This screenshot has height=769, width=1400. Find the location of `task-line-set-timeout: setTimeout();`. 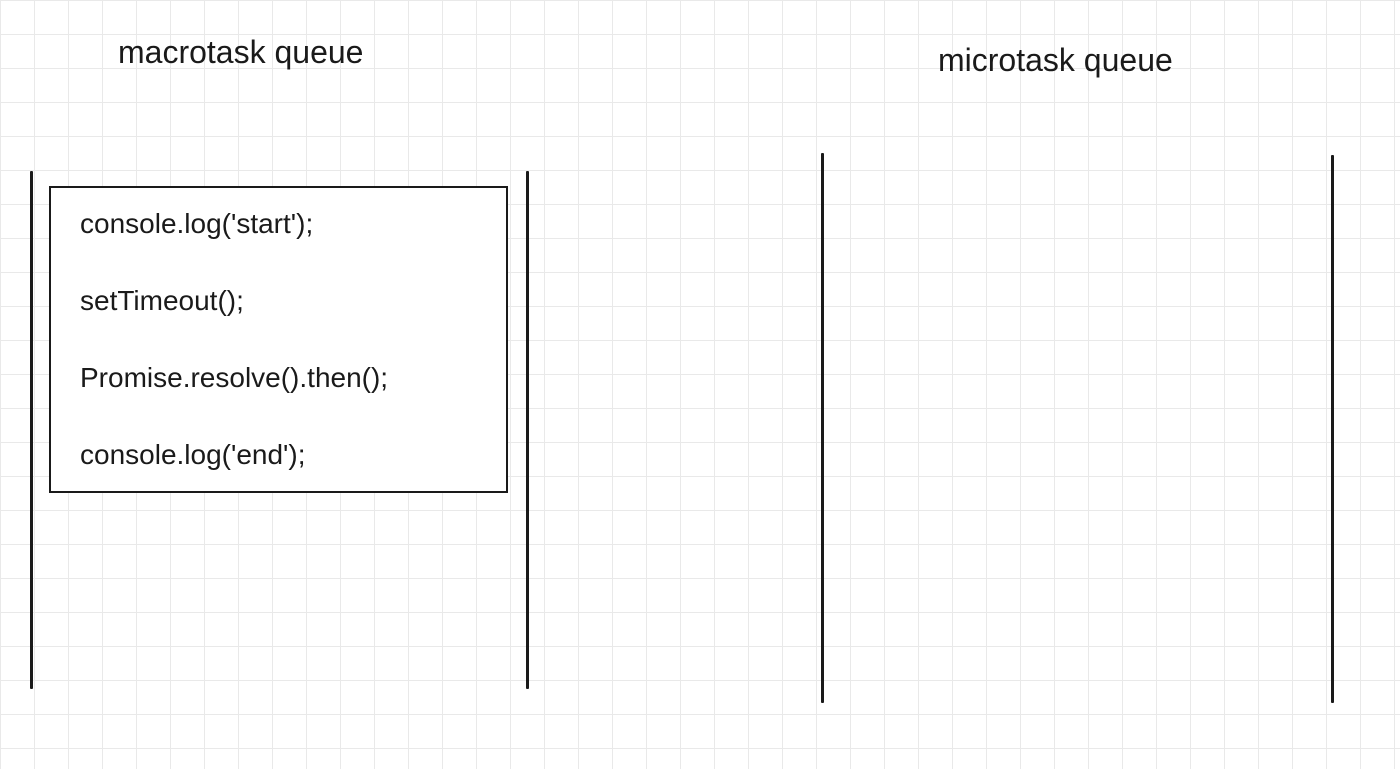

task-line-set-timeout: setTimeout(); is located at coordinates (162, 300).